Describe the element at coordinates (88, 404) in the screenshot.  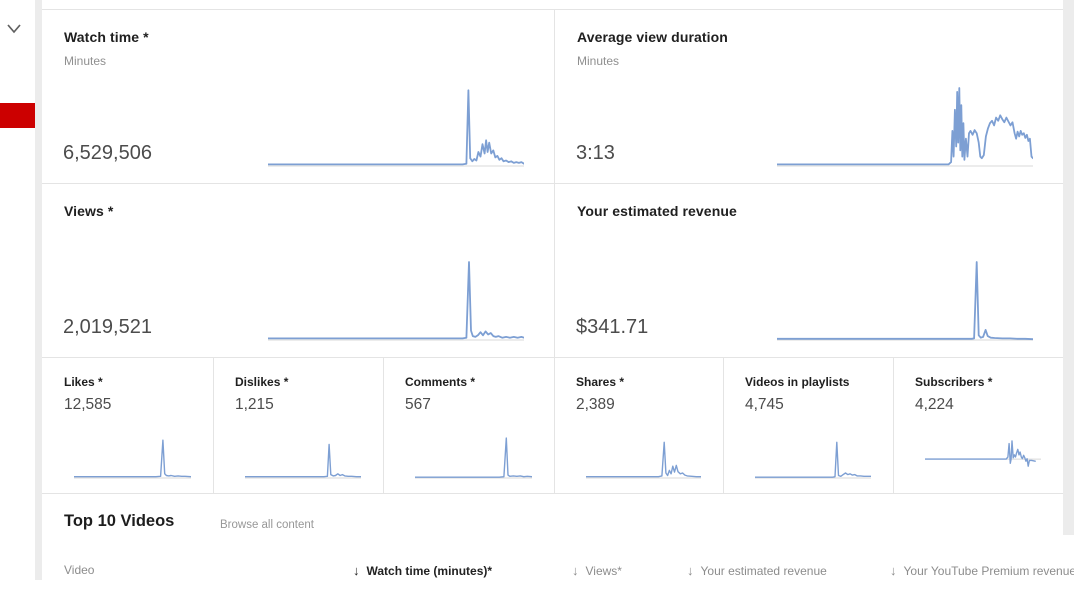
I see `likes-value: 12,585` at that location.